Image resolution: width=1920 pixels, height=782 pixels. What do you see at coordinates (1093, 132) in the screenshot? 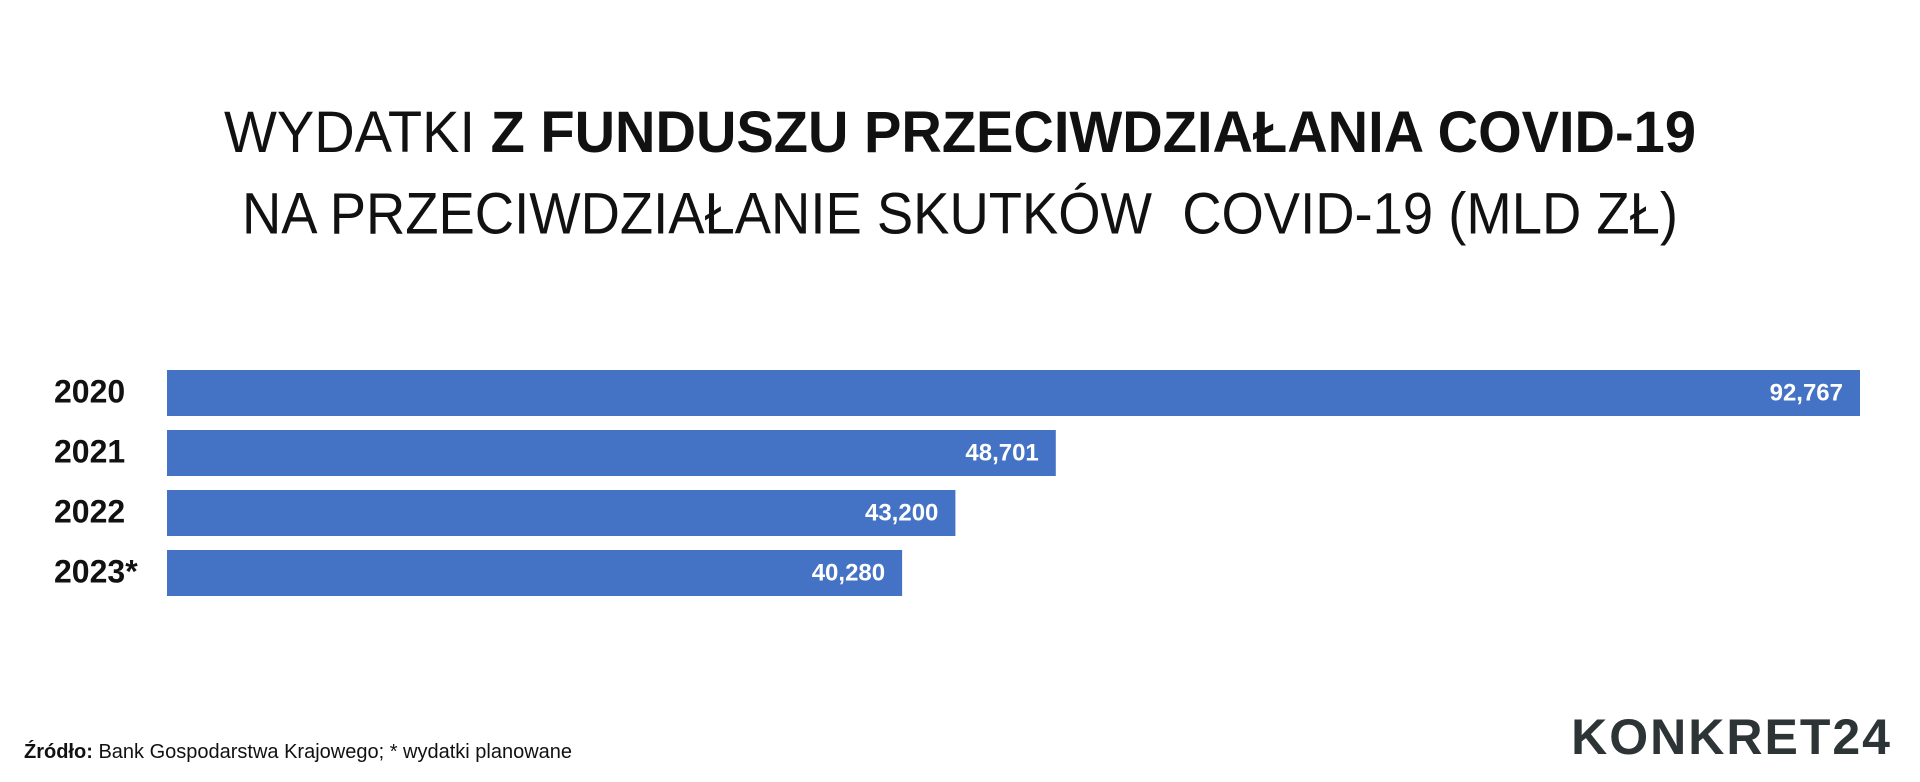
I see `title-bold: Z FUNDUSZU PRZECIWDZIAŁANIA COVID-19` at bounding box center [1093, 132].